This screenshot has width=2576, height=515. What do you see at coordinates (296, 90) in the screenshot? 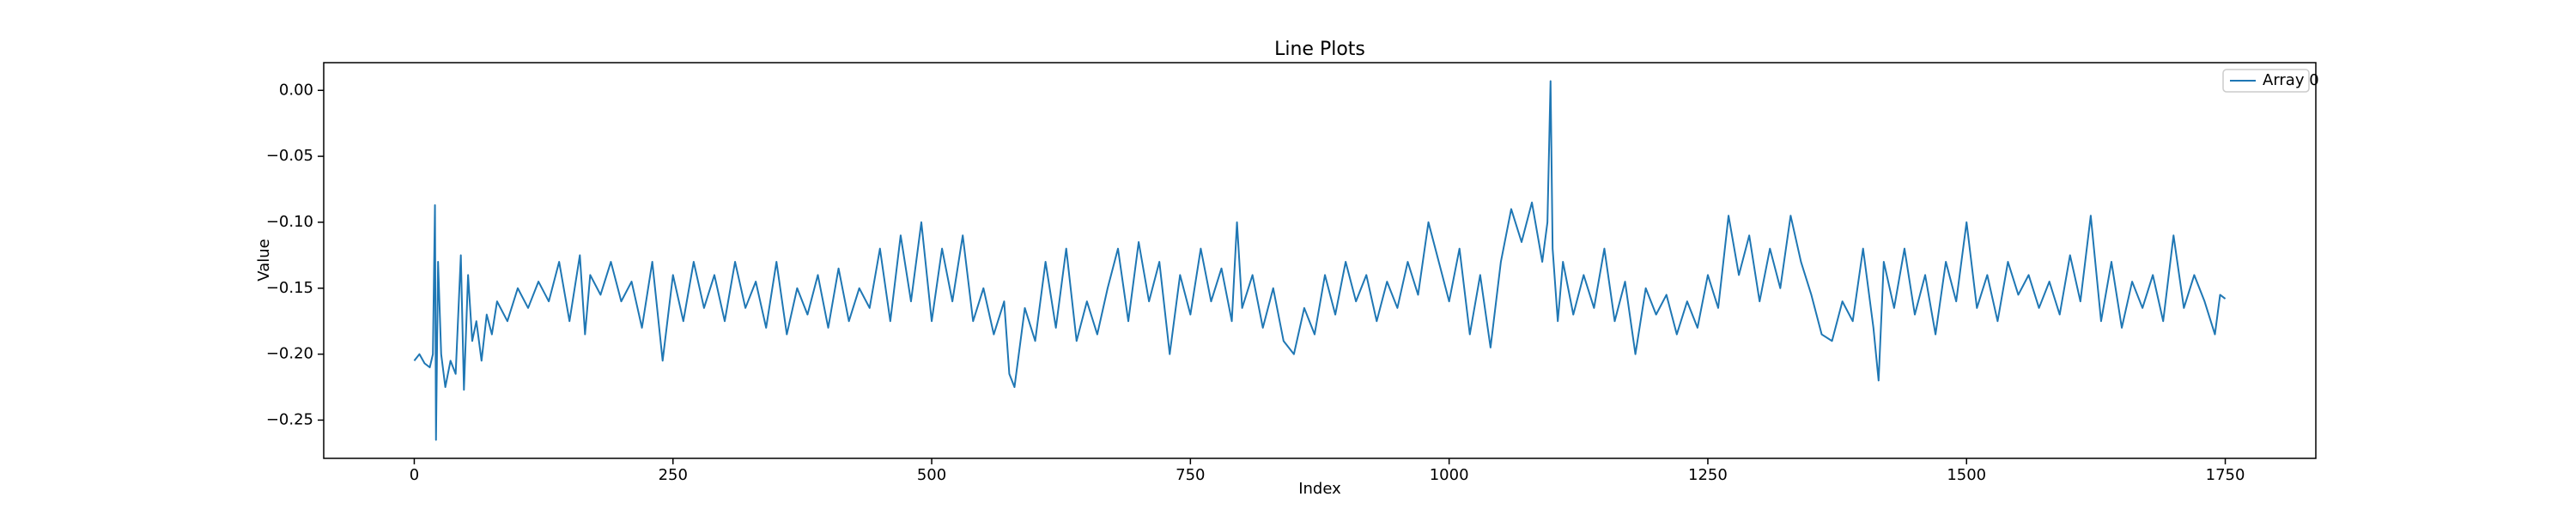
I see `y-tick-label: 0.00` at bounding box center [296, 90].